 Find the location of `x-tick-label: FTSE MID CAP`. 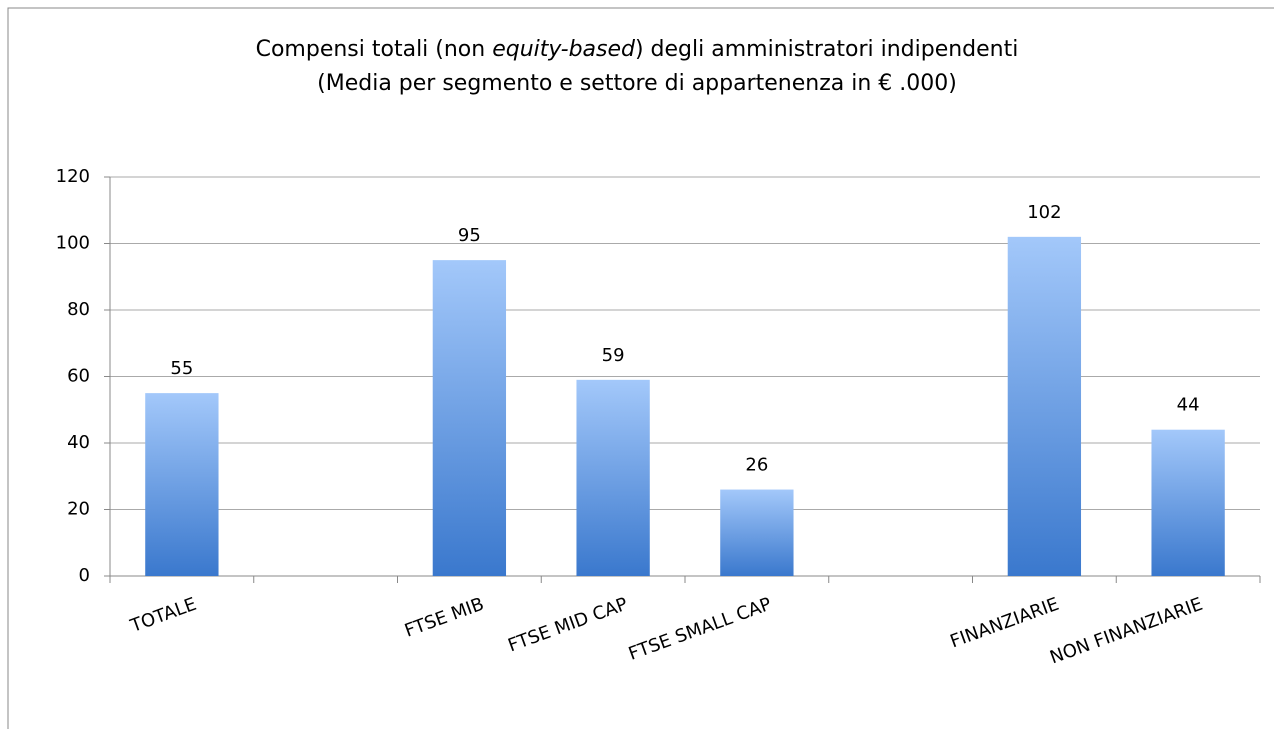

x-tick-label: FTSE MID CAP is located at coordinates (567, 625).